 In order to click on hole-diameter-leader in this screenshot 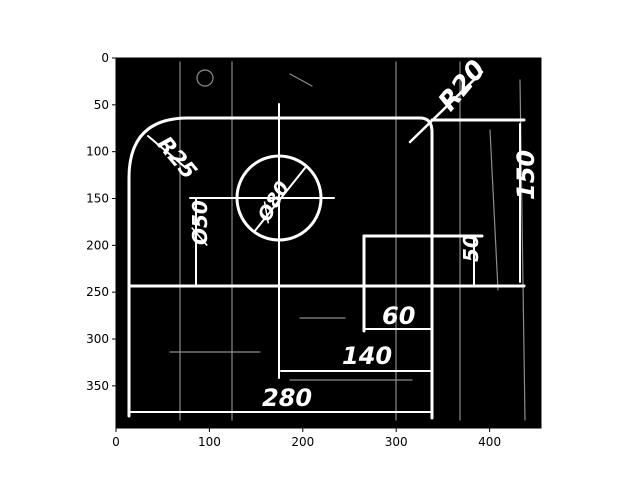, I will do `click(279, 200)`.